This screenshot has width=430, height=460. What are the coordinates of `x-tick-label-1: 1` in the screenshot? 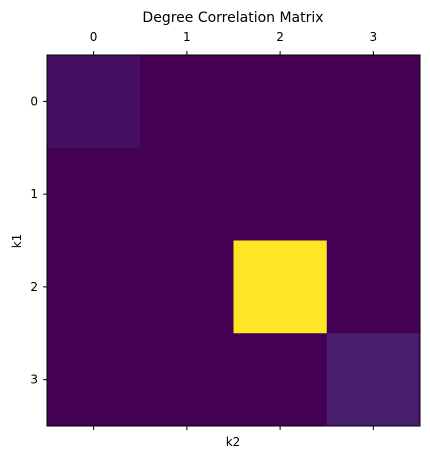 It's located at (187, 37).